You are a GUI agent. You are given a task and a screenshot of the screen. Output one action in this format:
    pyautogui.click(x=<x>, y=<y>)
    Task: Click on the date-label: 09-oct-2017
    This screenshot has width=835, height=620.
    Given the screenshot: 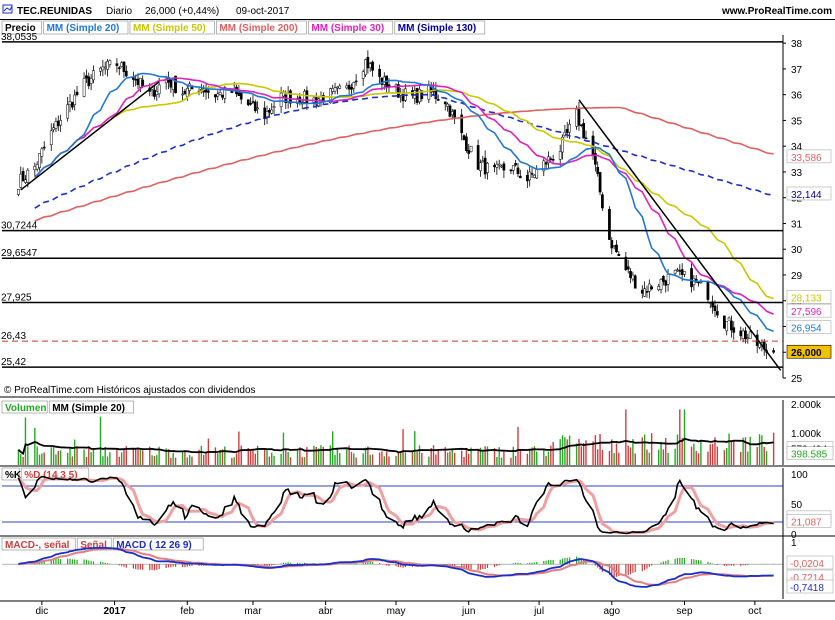 What is the action you would take?
    pyautogui.click(x=263, y=11)
    